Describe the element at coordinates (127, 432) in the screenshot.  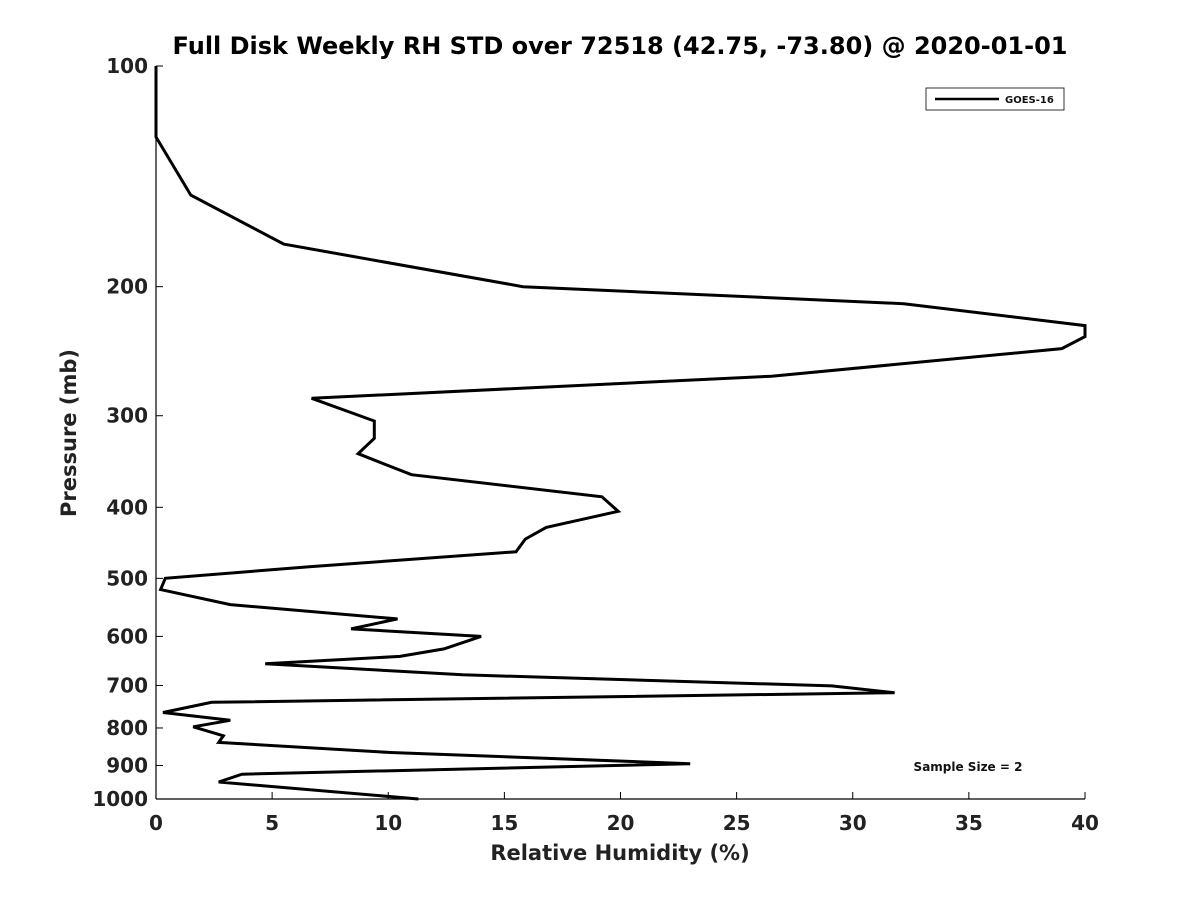
I see `y-ticks: 100 200 300 400 500 600 700 800 900 1000` at that location.